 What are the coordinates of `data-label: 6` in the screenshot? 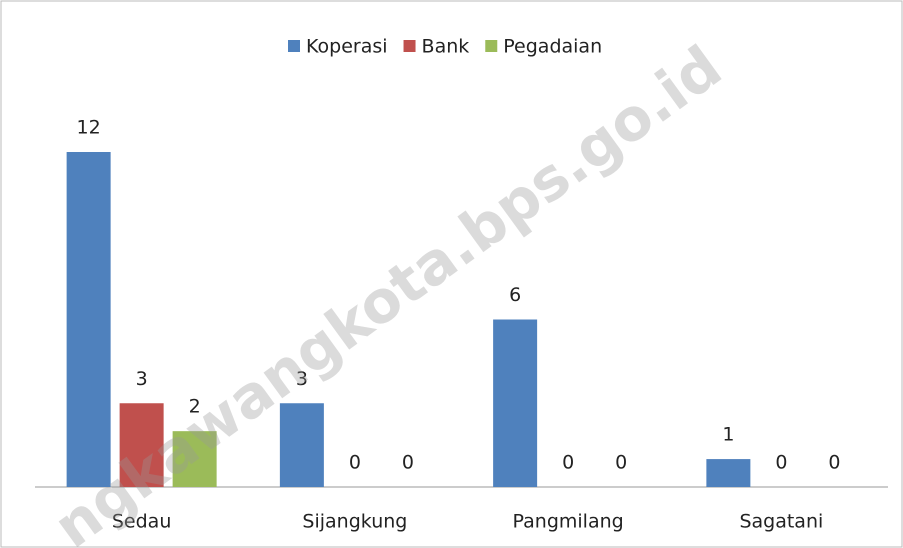 It's located at (515, 295).